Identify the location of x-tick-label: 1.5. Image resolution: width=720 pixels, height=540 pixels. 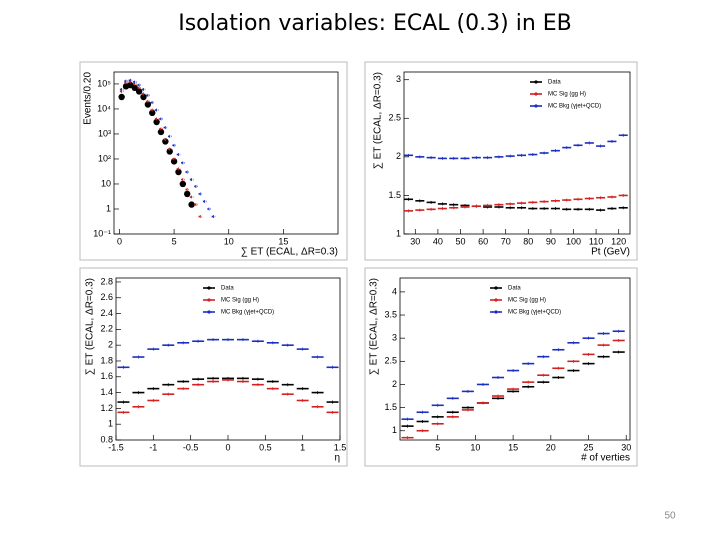
(340, 447).